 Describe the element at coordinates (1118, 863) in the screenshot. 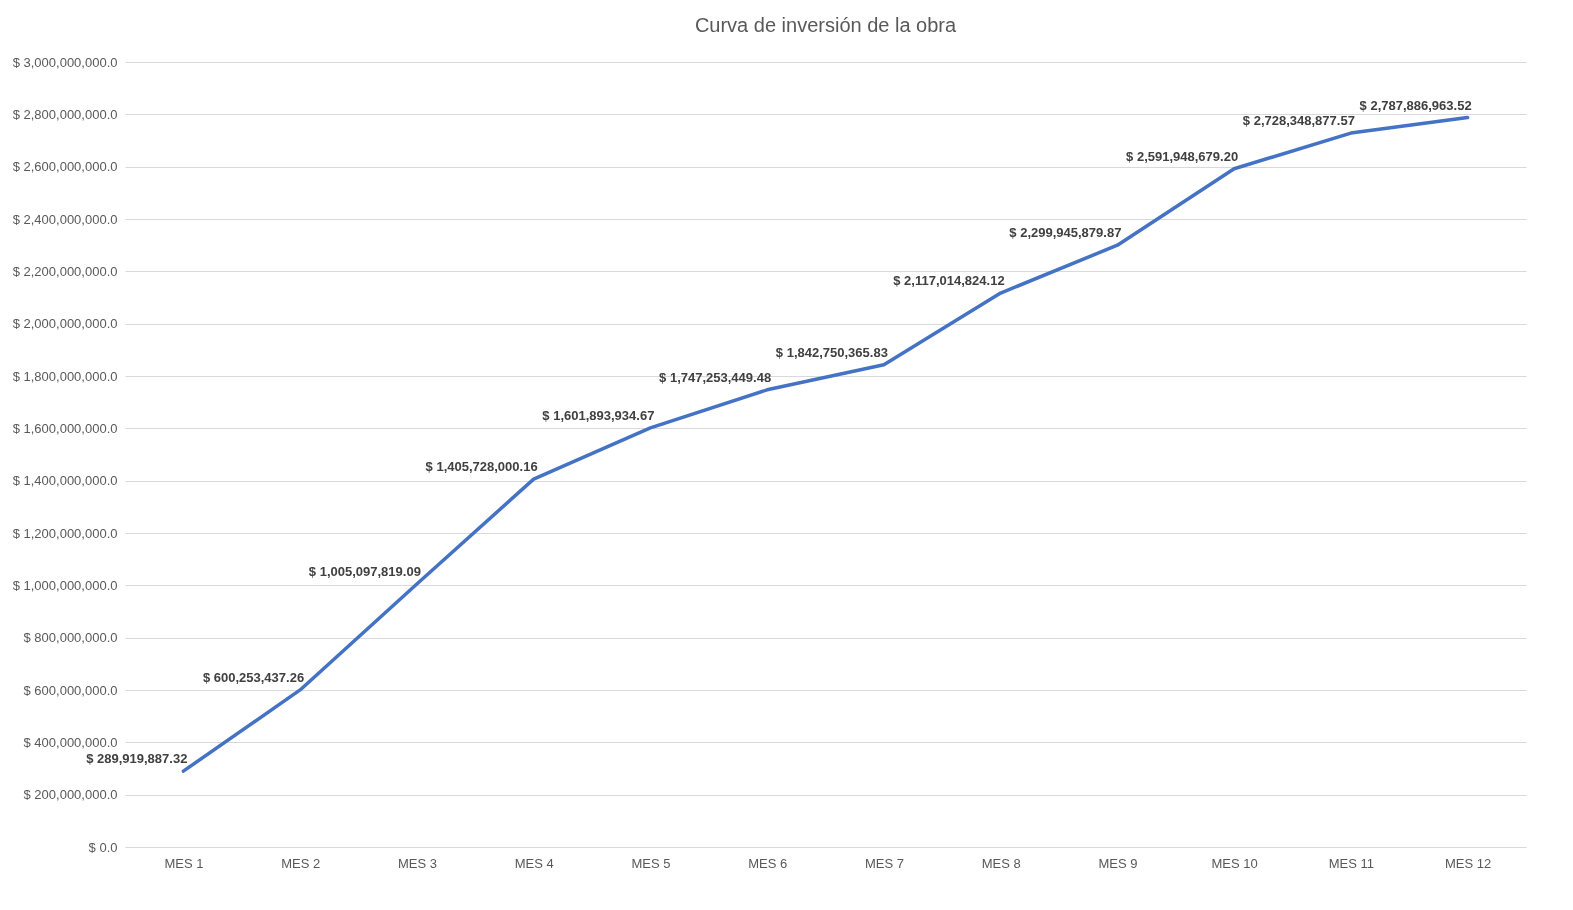

I see `x-tick-label: MES 9` at that location.